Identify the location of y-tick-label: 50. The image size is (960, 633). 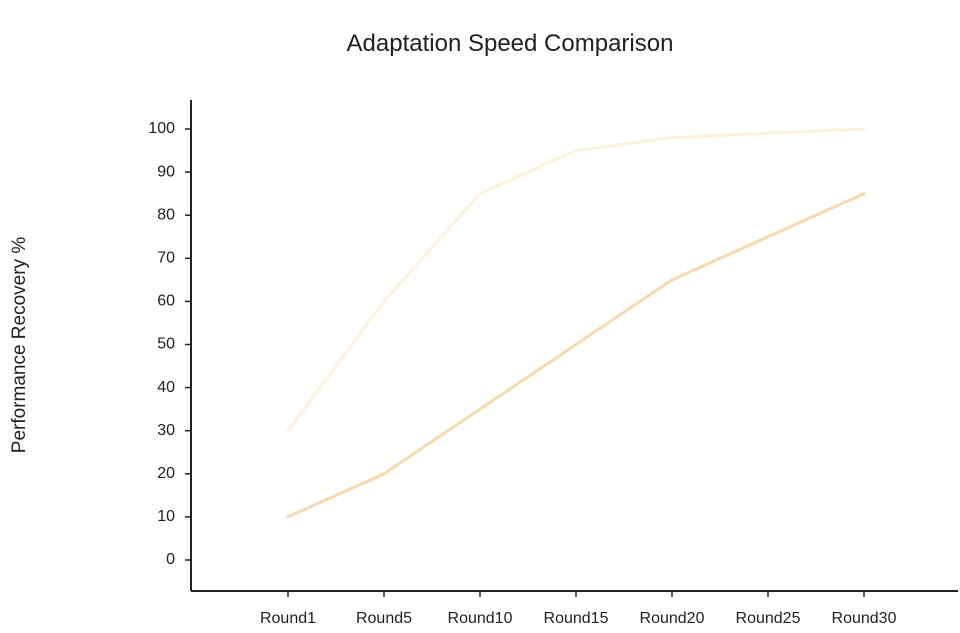
(166, 344).